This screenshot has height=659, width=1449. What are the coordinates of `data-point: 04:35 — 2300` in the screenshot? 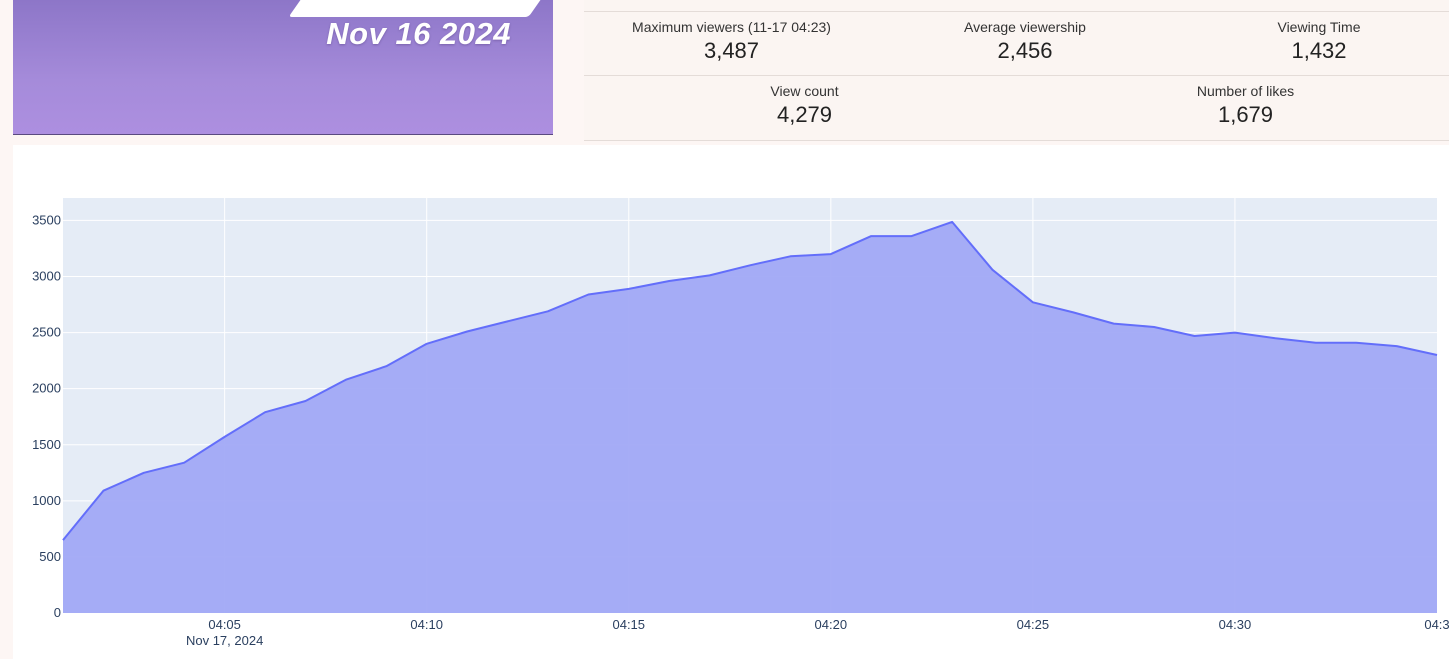 It's located at (1437, 355).